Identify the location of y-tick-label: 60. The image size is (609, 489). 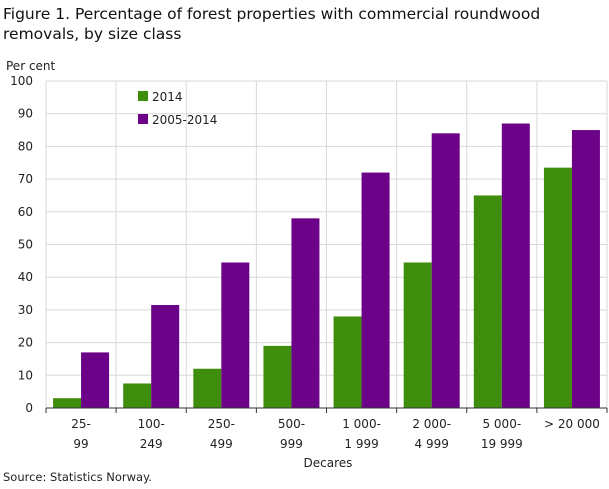
(25, 212).